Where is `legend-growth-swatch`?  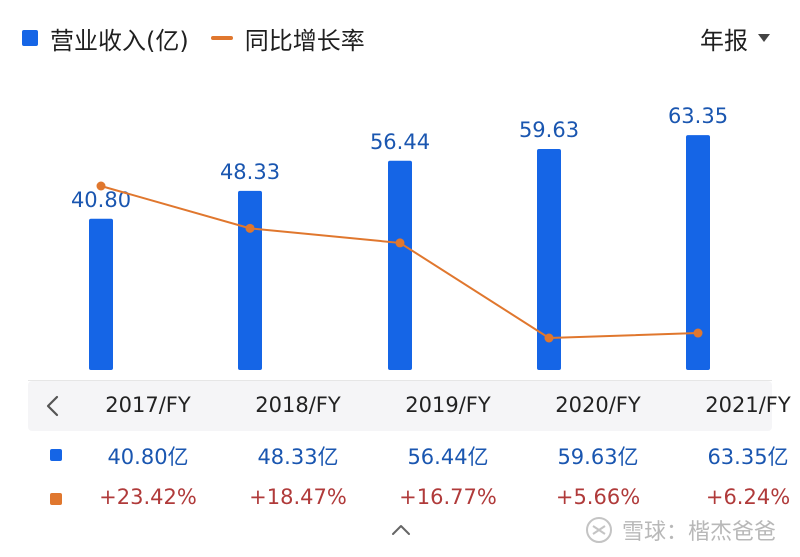 legend-growth-swatch is located at coordinates (221, 38).